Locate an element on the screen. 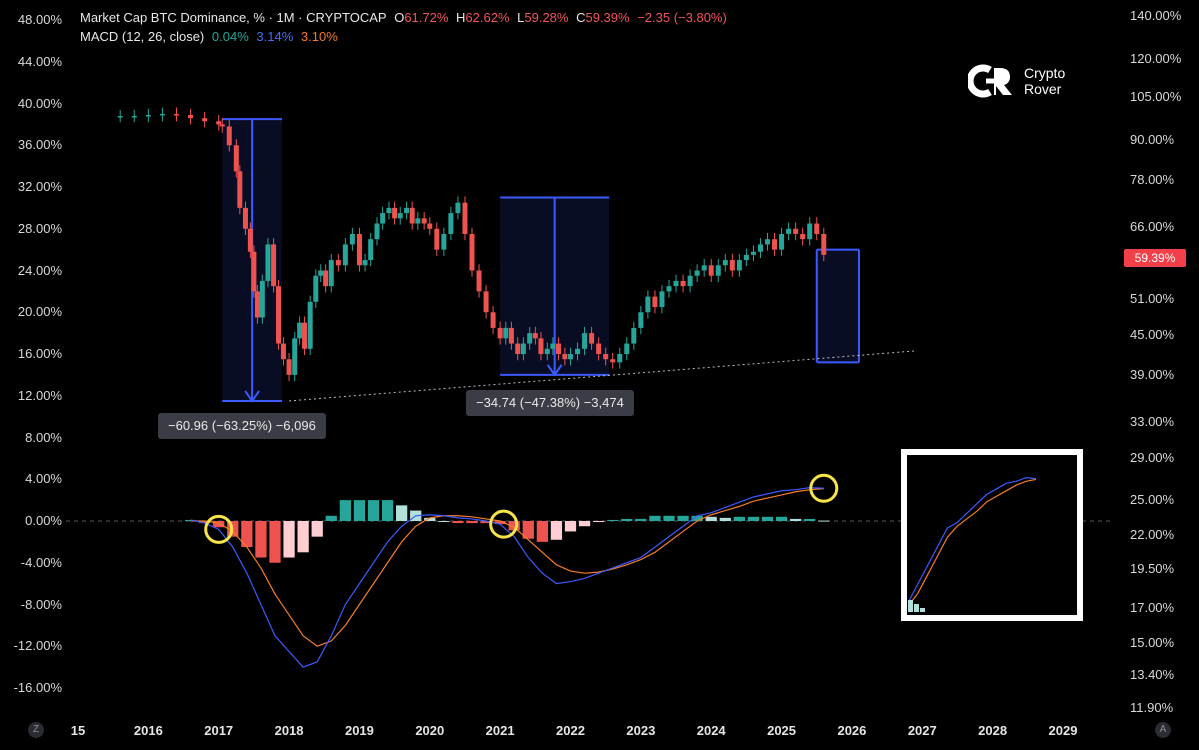  left-axis-tick: -12.00% is located at coordinates (37, 646).